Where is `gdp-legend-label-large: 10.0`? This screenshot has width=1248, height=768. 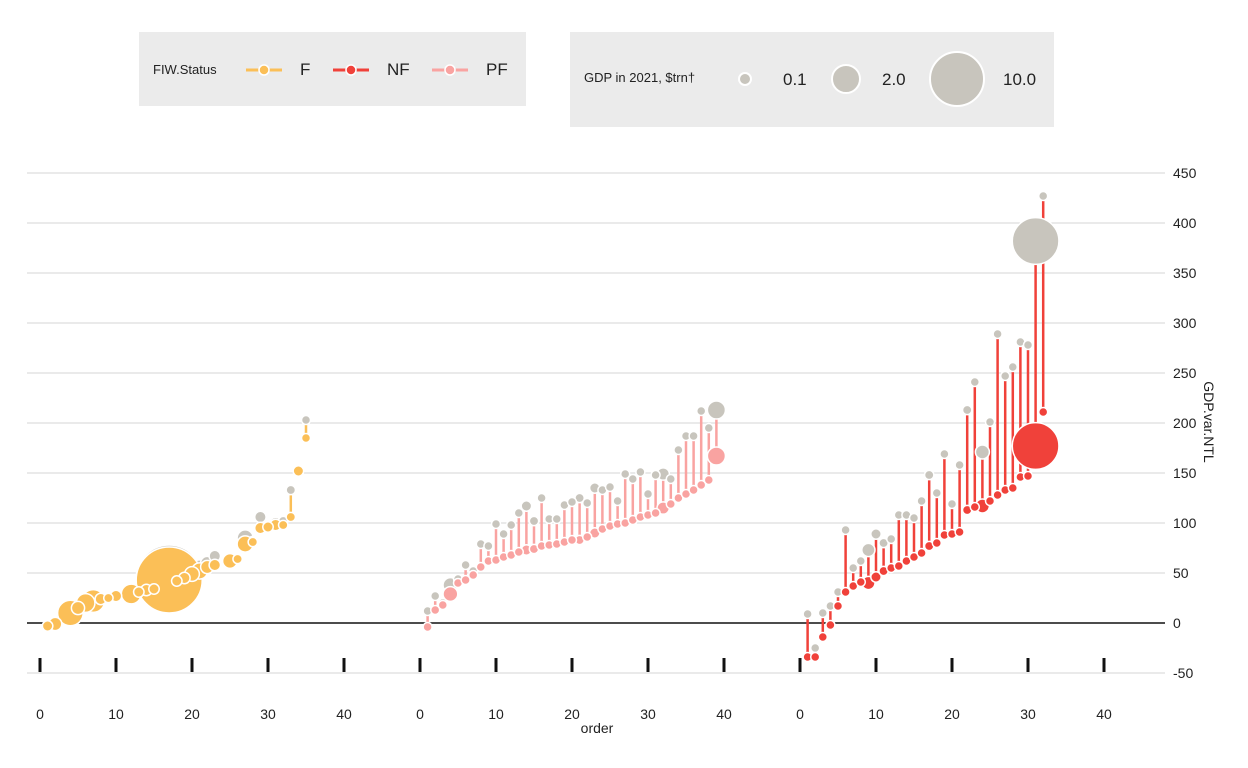
gdp-legend-label-large: 10.0 is located at coordinates (1020, 79).